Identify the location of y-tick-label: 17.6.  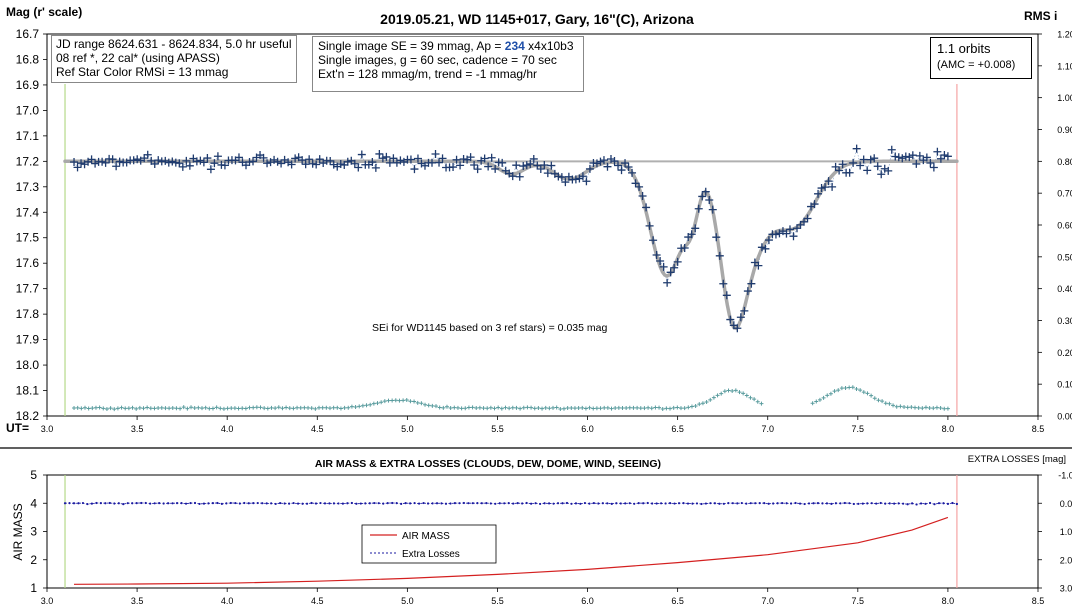
(28, 263).